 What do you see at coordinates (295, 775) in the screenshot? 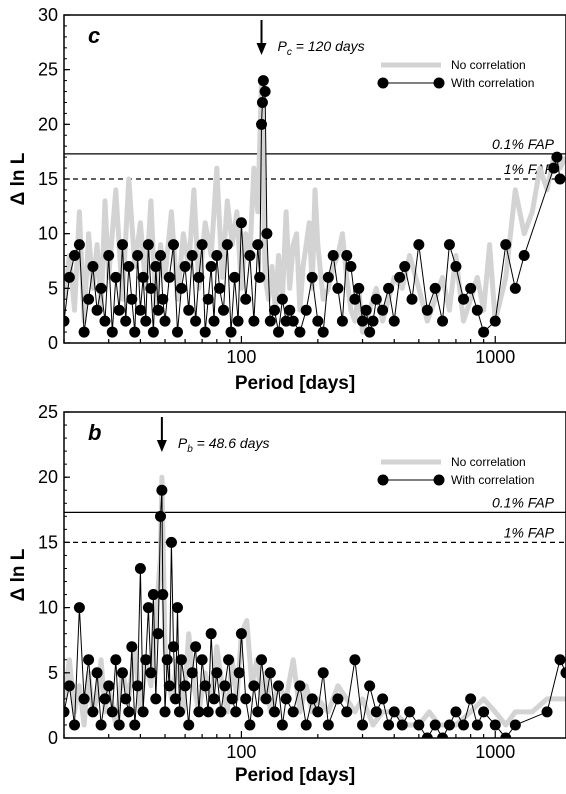
I see `x-axis-label: Period [days]` at bounding box center [295, 775].